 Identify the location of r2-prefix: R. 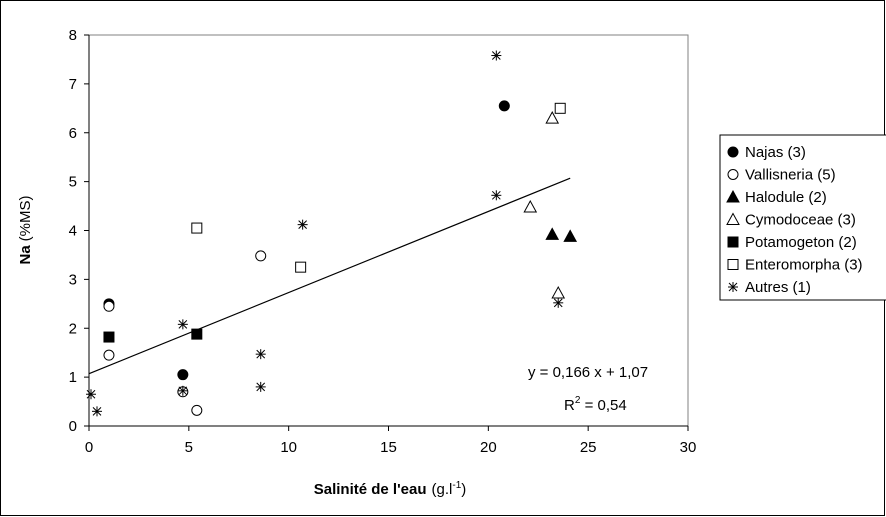
(569, 405).